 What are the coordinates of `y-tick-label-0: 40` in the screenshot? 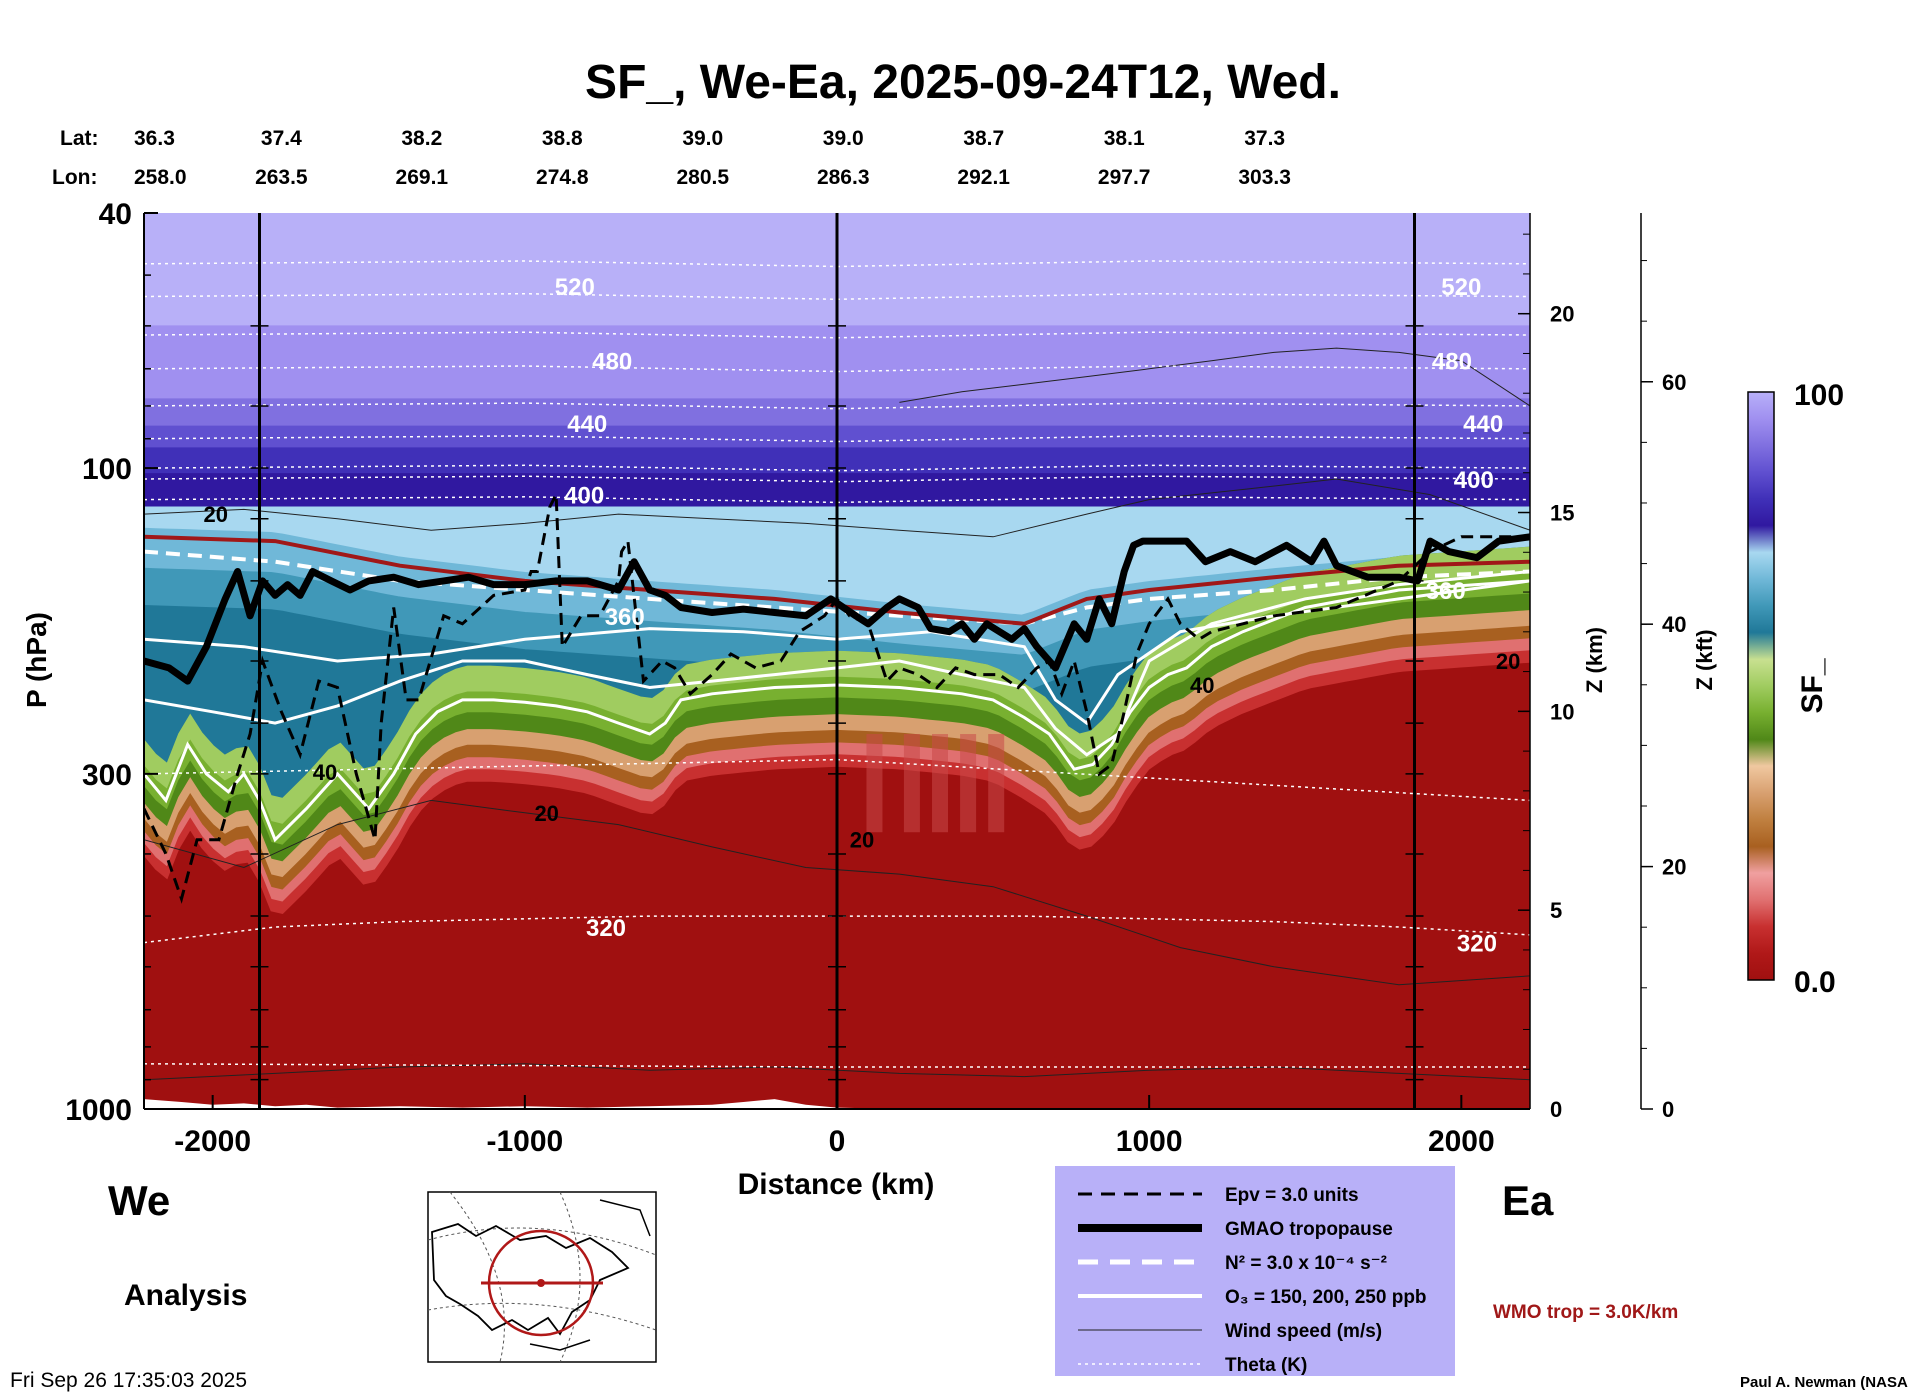 It's located at (115, 214).